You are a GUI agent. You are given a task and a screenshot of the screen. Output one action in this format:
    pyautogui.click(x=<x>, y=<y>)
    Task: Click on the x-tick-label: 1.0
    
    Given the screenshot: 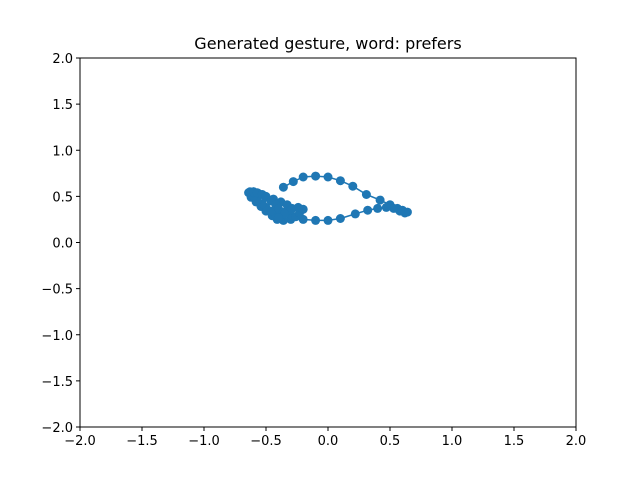 What is the action you would take?
    pyautogui.click(x=452, y=441)
    